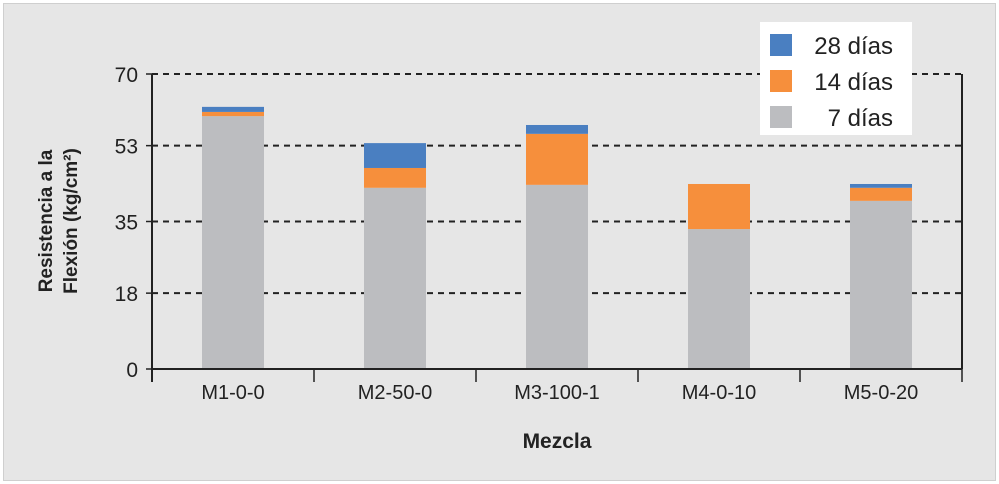  What do you see at coordinates (853, 82) in the screenshot?
I see `legend-label: 14 días` at bounding box center [853, 82].